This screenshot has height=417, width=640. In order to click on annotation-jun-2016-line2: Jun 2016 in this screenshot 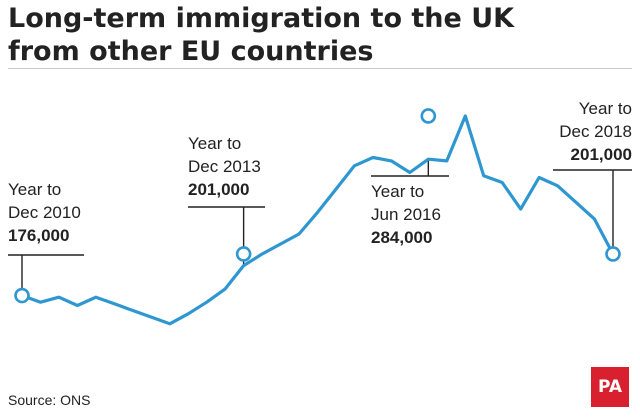, I will do `click(406, 214)`.